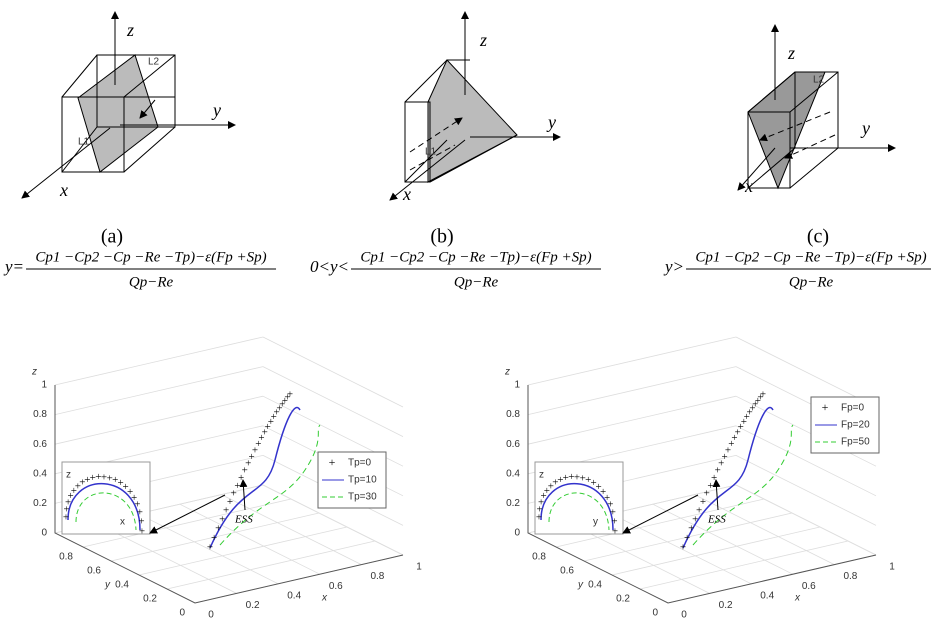  I want to click on annotation: ESS, so click(243, 520).